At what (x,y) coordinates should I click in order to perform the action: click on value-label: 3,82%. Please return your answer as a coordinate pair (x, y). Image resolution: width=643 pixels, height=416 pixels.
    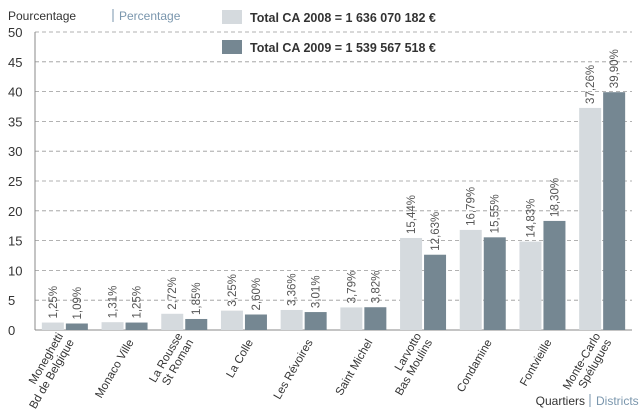
    Looking at the image, I should click on (376, 287).